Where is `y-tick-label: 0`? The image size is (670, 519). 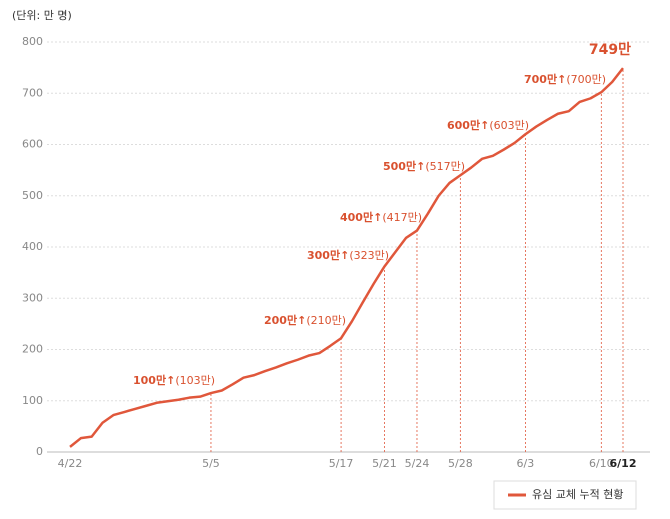
y-tick-label: 0 is located at coordinates (39, 451).